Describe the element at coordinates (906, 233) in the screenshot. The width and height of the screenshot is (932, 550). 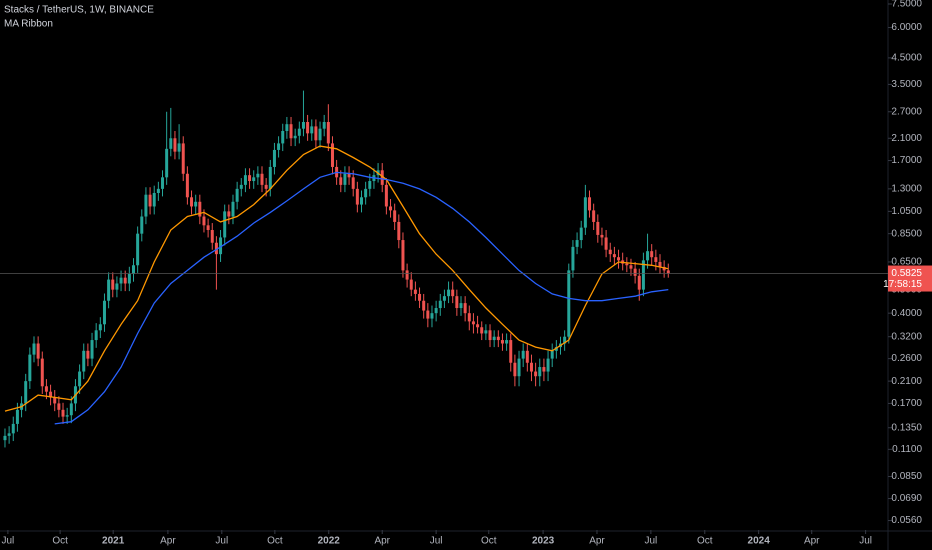
I see `y-tick-label: 0.8500` at that location.